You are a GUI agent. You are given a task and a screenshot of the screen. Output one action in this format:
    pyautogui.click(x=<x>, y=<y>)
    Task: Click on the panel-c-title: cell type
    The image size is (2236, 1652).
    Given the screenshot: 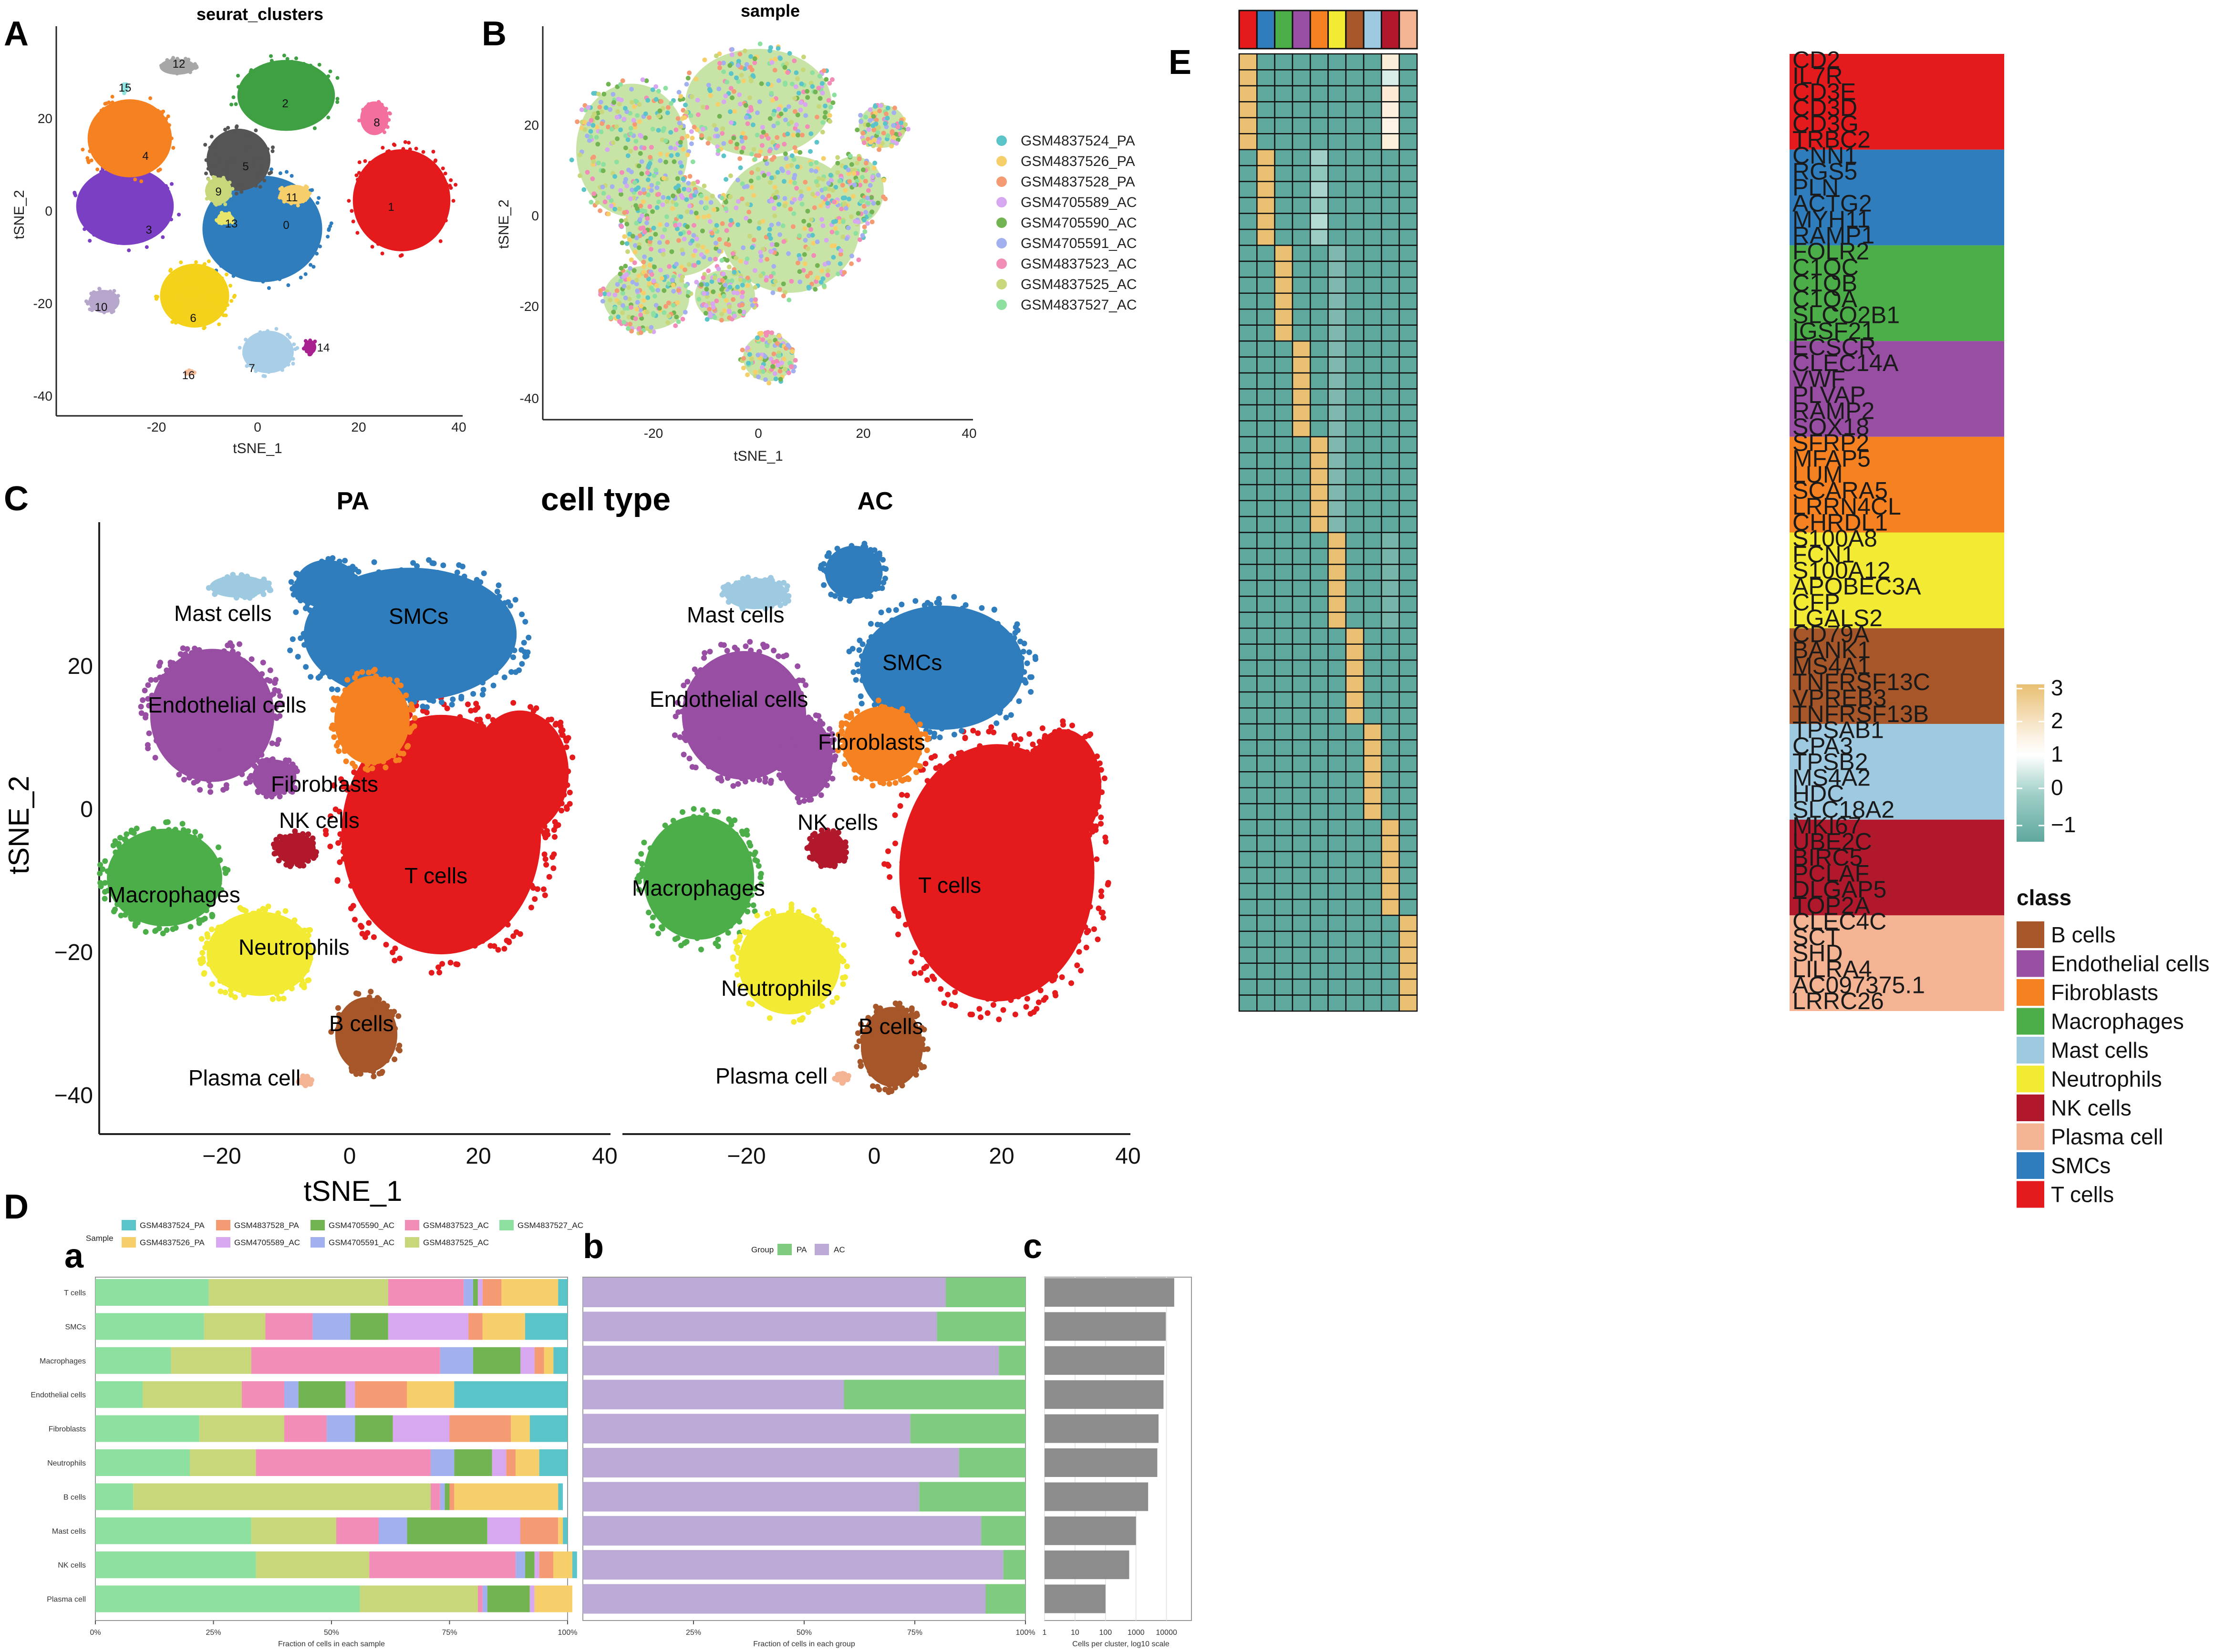 What is the action you would take?
    pyautogui.click(x=606, y=499)
    